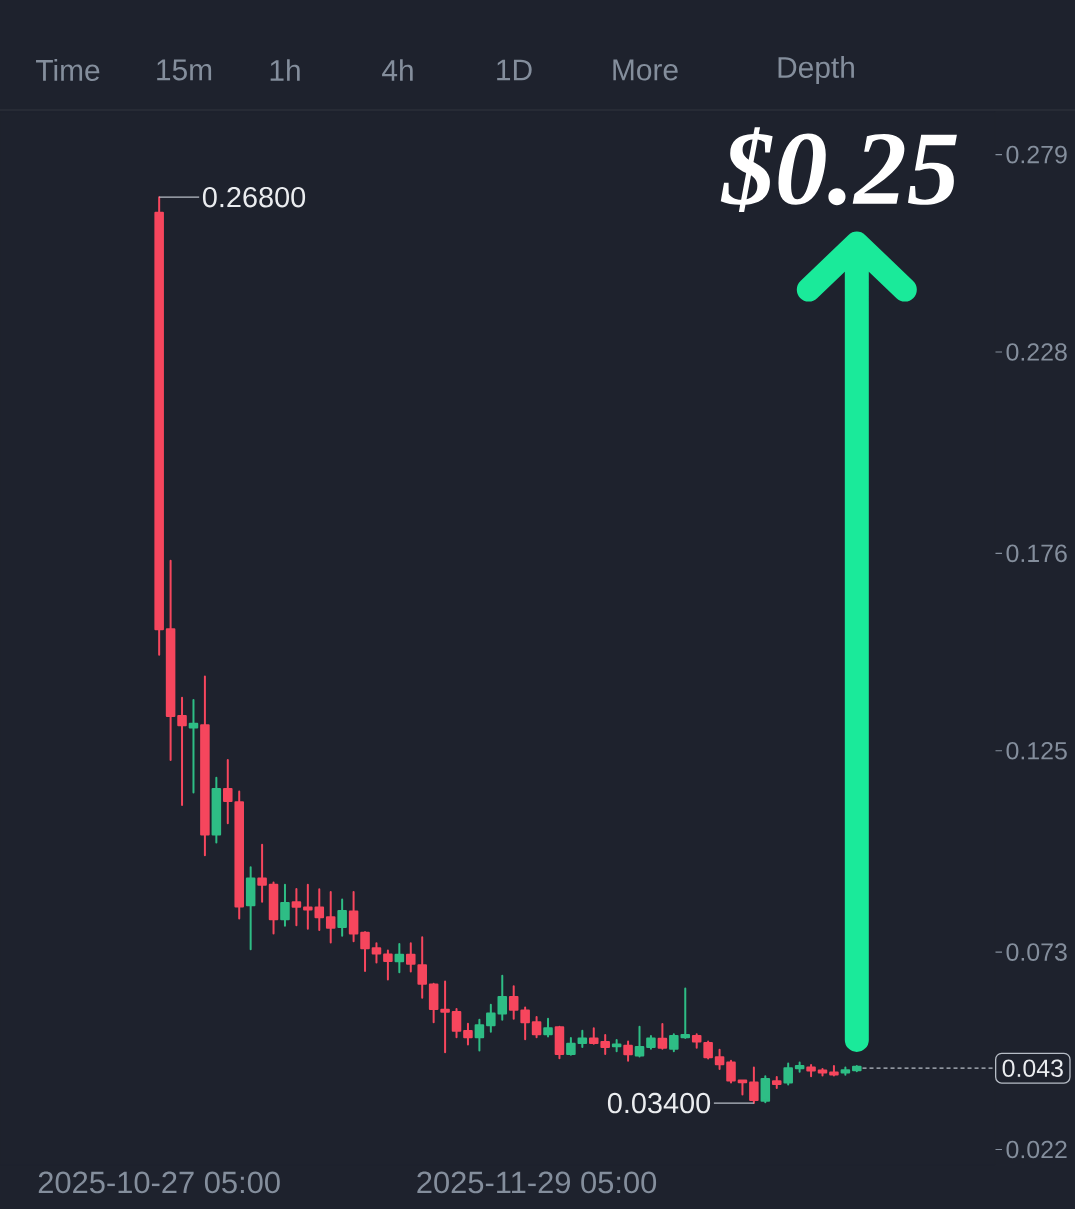 The image size is (1075, 1209). What do you see at coordinates (645, 70) in the screenshot?
I see `text: More` at bounding box center [645, 70].